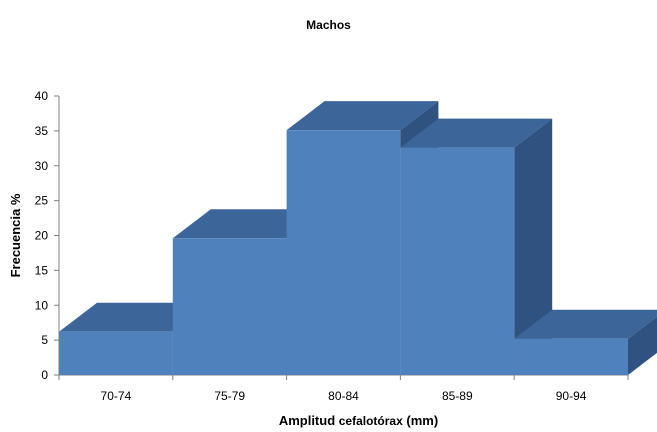 The image size is (657, 432). I want to click on chart-title: Machos, so click(328, 25).